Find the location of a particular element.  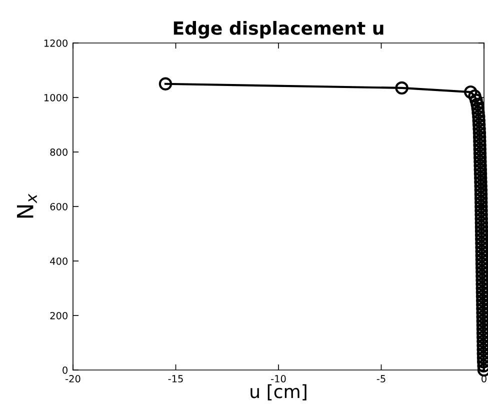

y-tick-label: 400 is located at coordinates (59, 261).